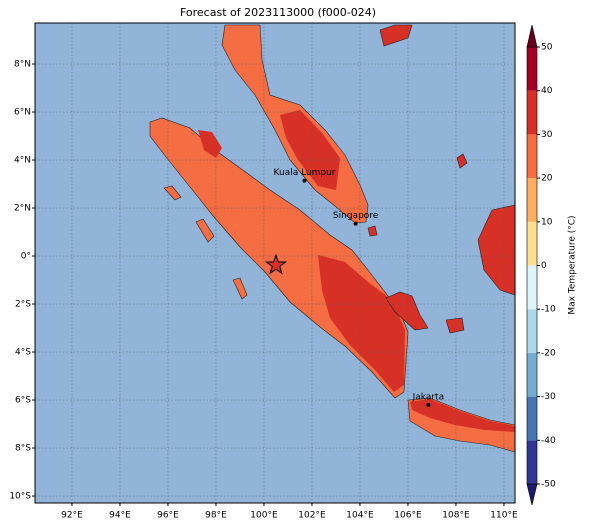 Image resolution: width=590 pixels, height=528 pixels. Describe the element at coordinates (428, 397) in the screenshot. I see `city-label: Jakarta` at that location.